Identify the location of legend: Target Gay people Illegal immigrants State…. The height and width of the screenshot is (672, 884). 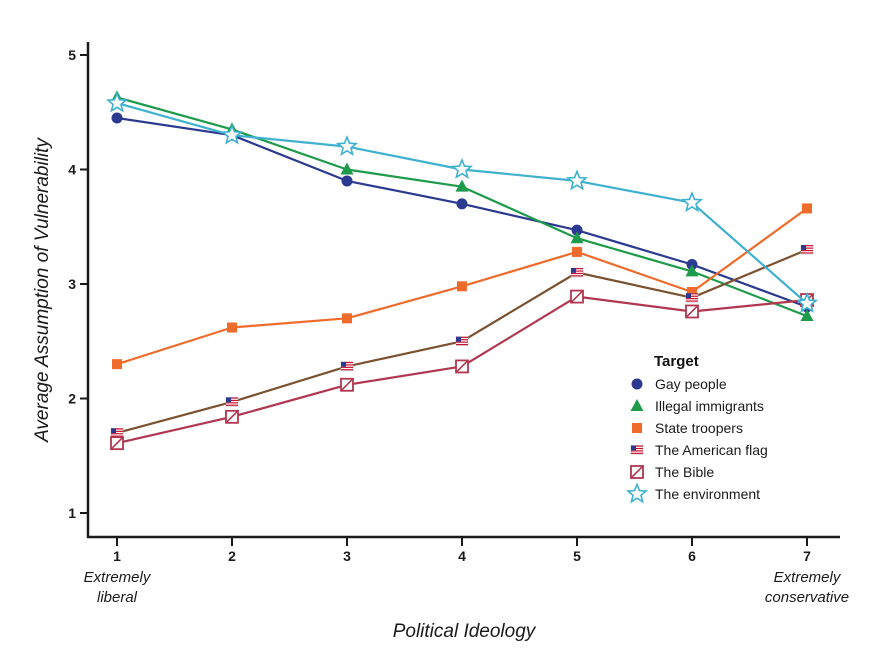
(696, 428).